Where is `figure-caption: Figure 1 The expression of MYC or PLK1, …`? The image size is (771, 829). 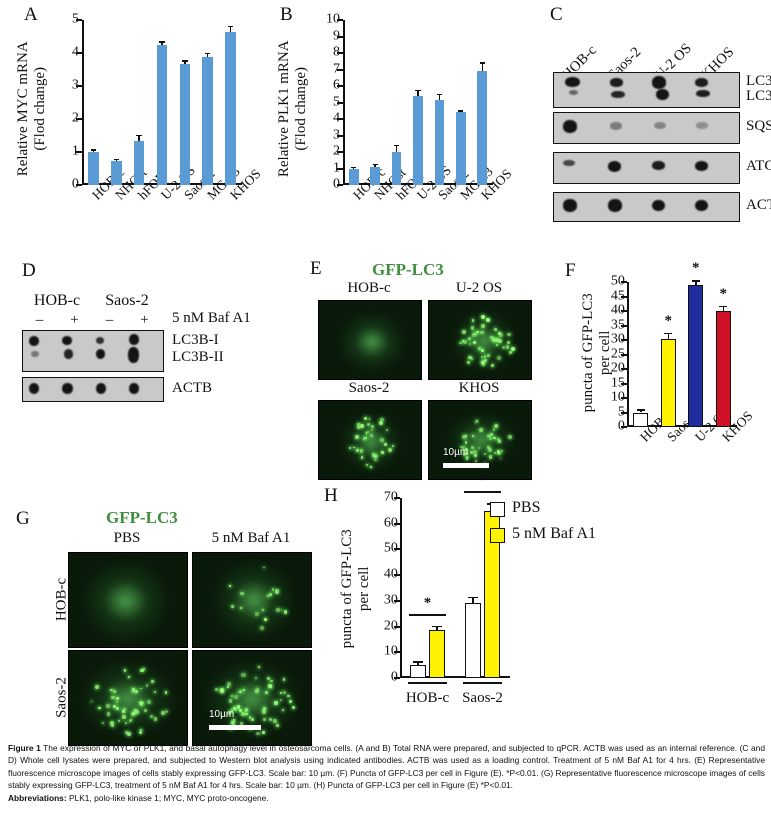
figure-caption: Figure 1 The expression of MYC or PLK1, … is located at coordinates (386, 773).